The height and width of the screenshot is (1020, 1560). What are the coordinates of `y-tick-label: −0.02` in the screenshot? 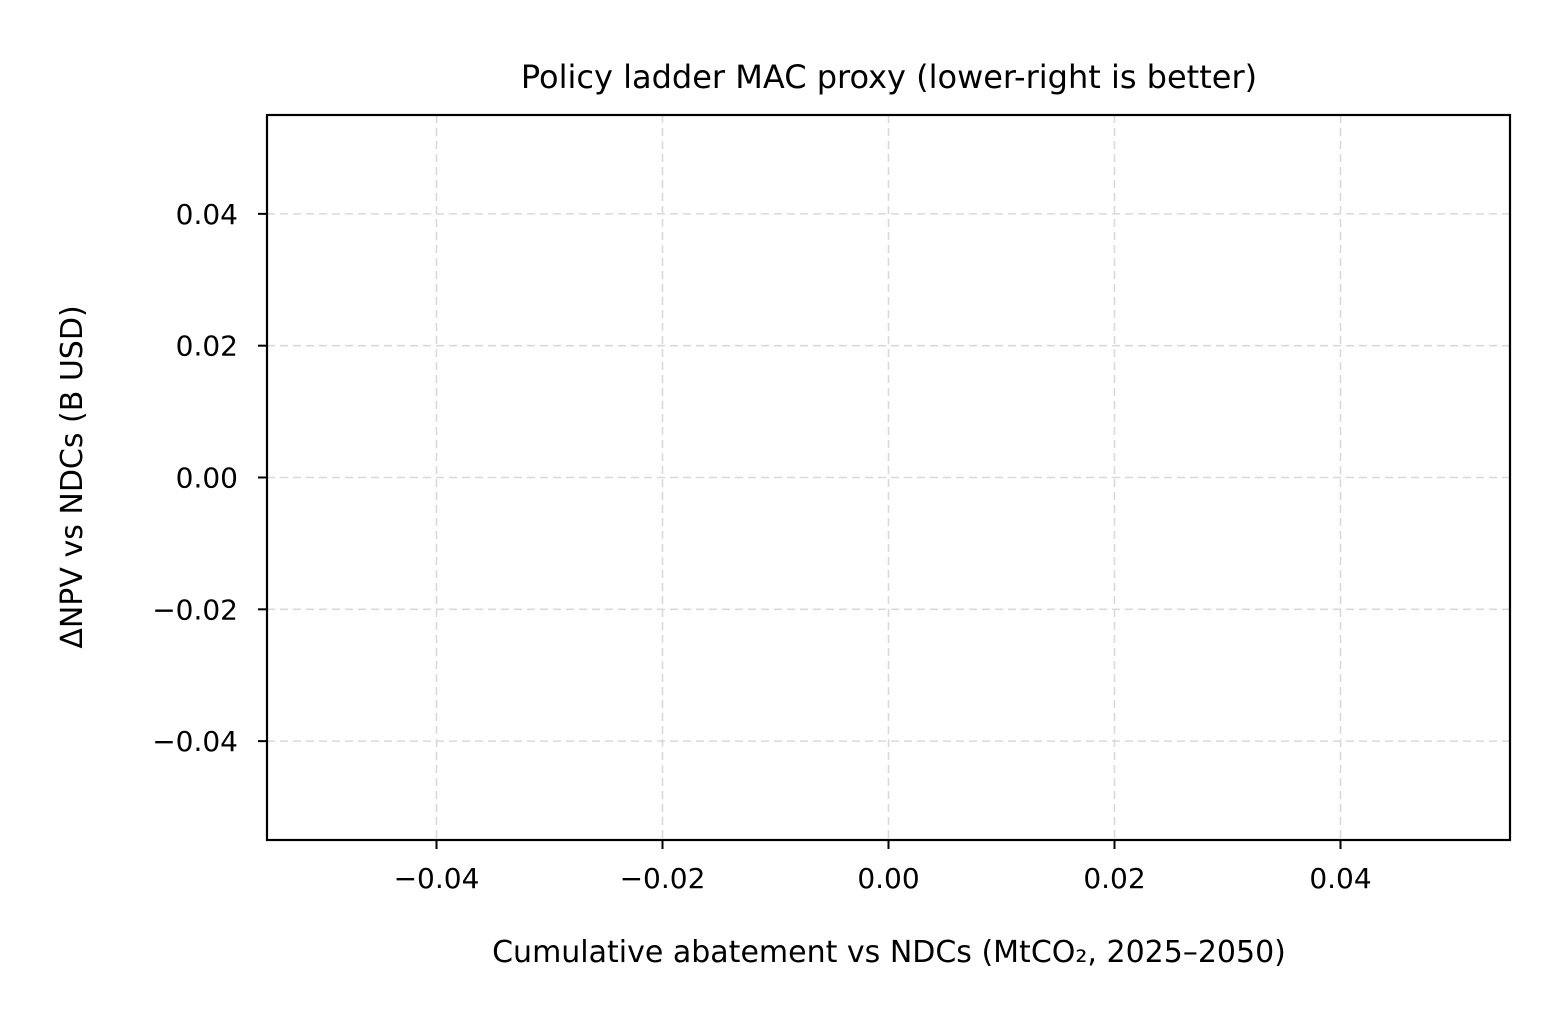 It's located at (195, 609).